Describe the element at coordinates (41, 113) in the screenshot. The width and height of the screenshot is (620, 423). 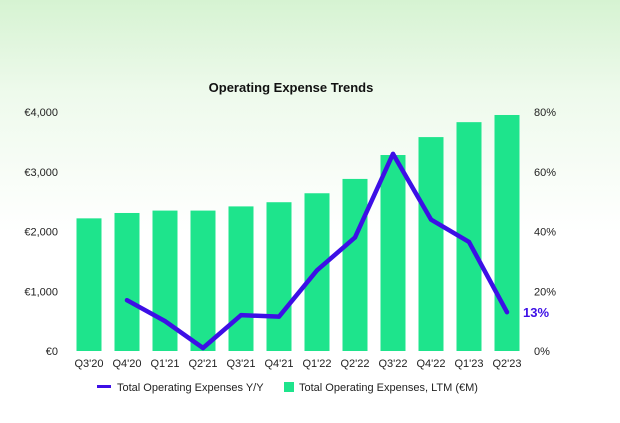
I see `left-tick-label: €4,000` at that location.